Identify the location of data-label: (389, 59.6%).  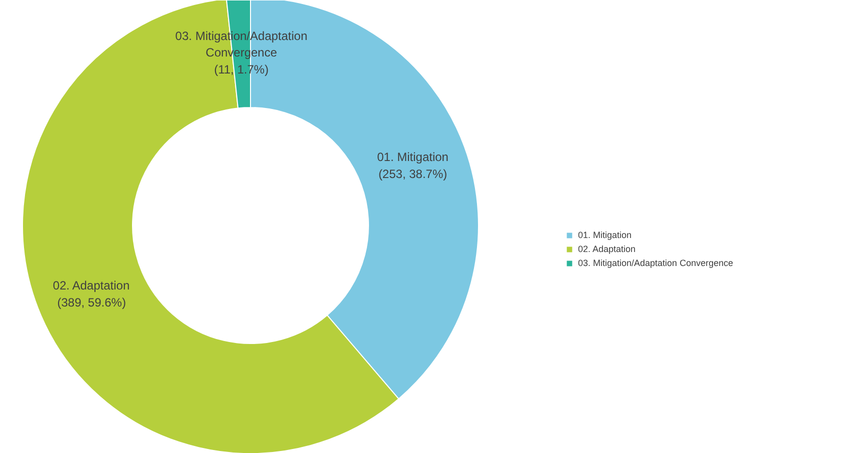
(91, 302).